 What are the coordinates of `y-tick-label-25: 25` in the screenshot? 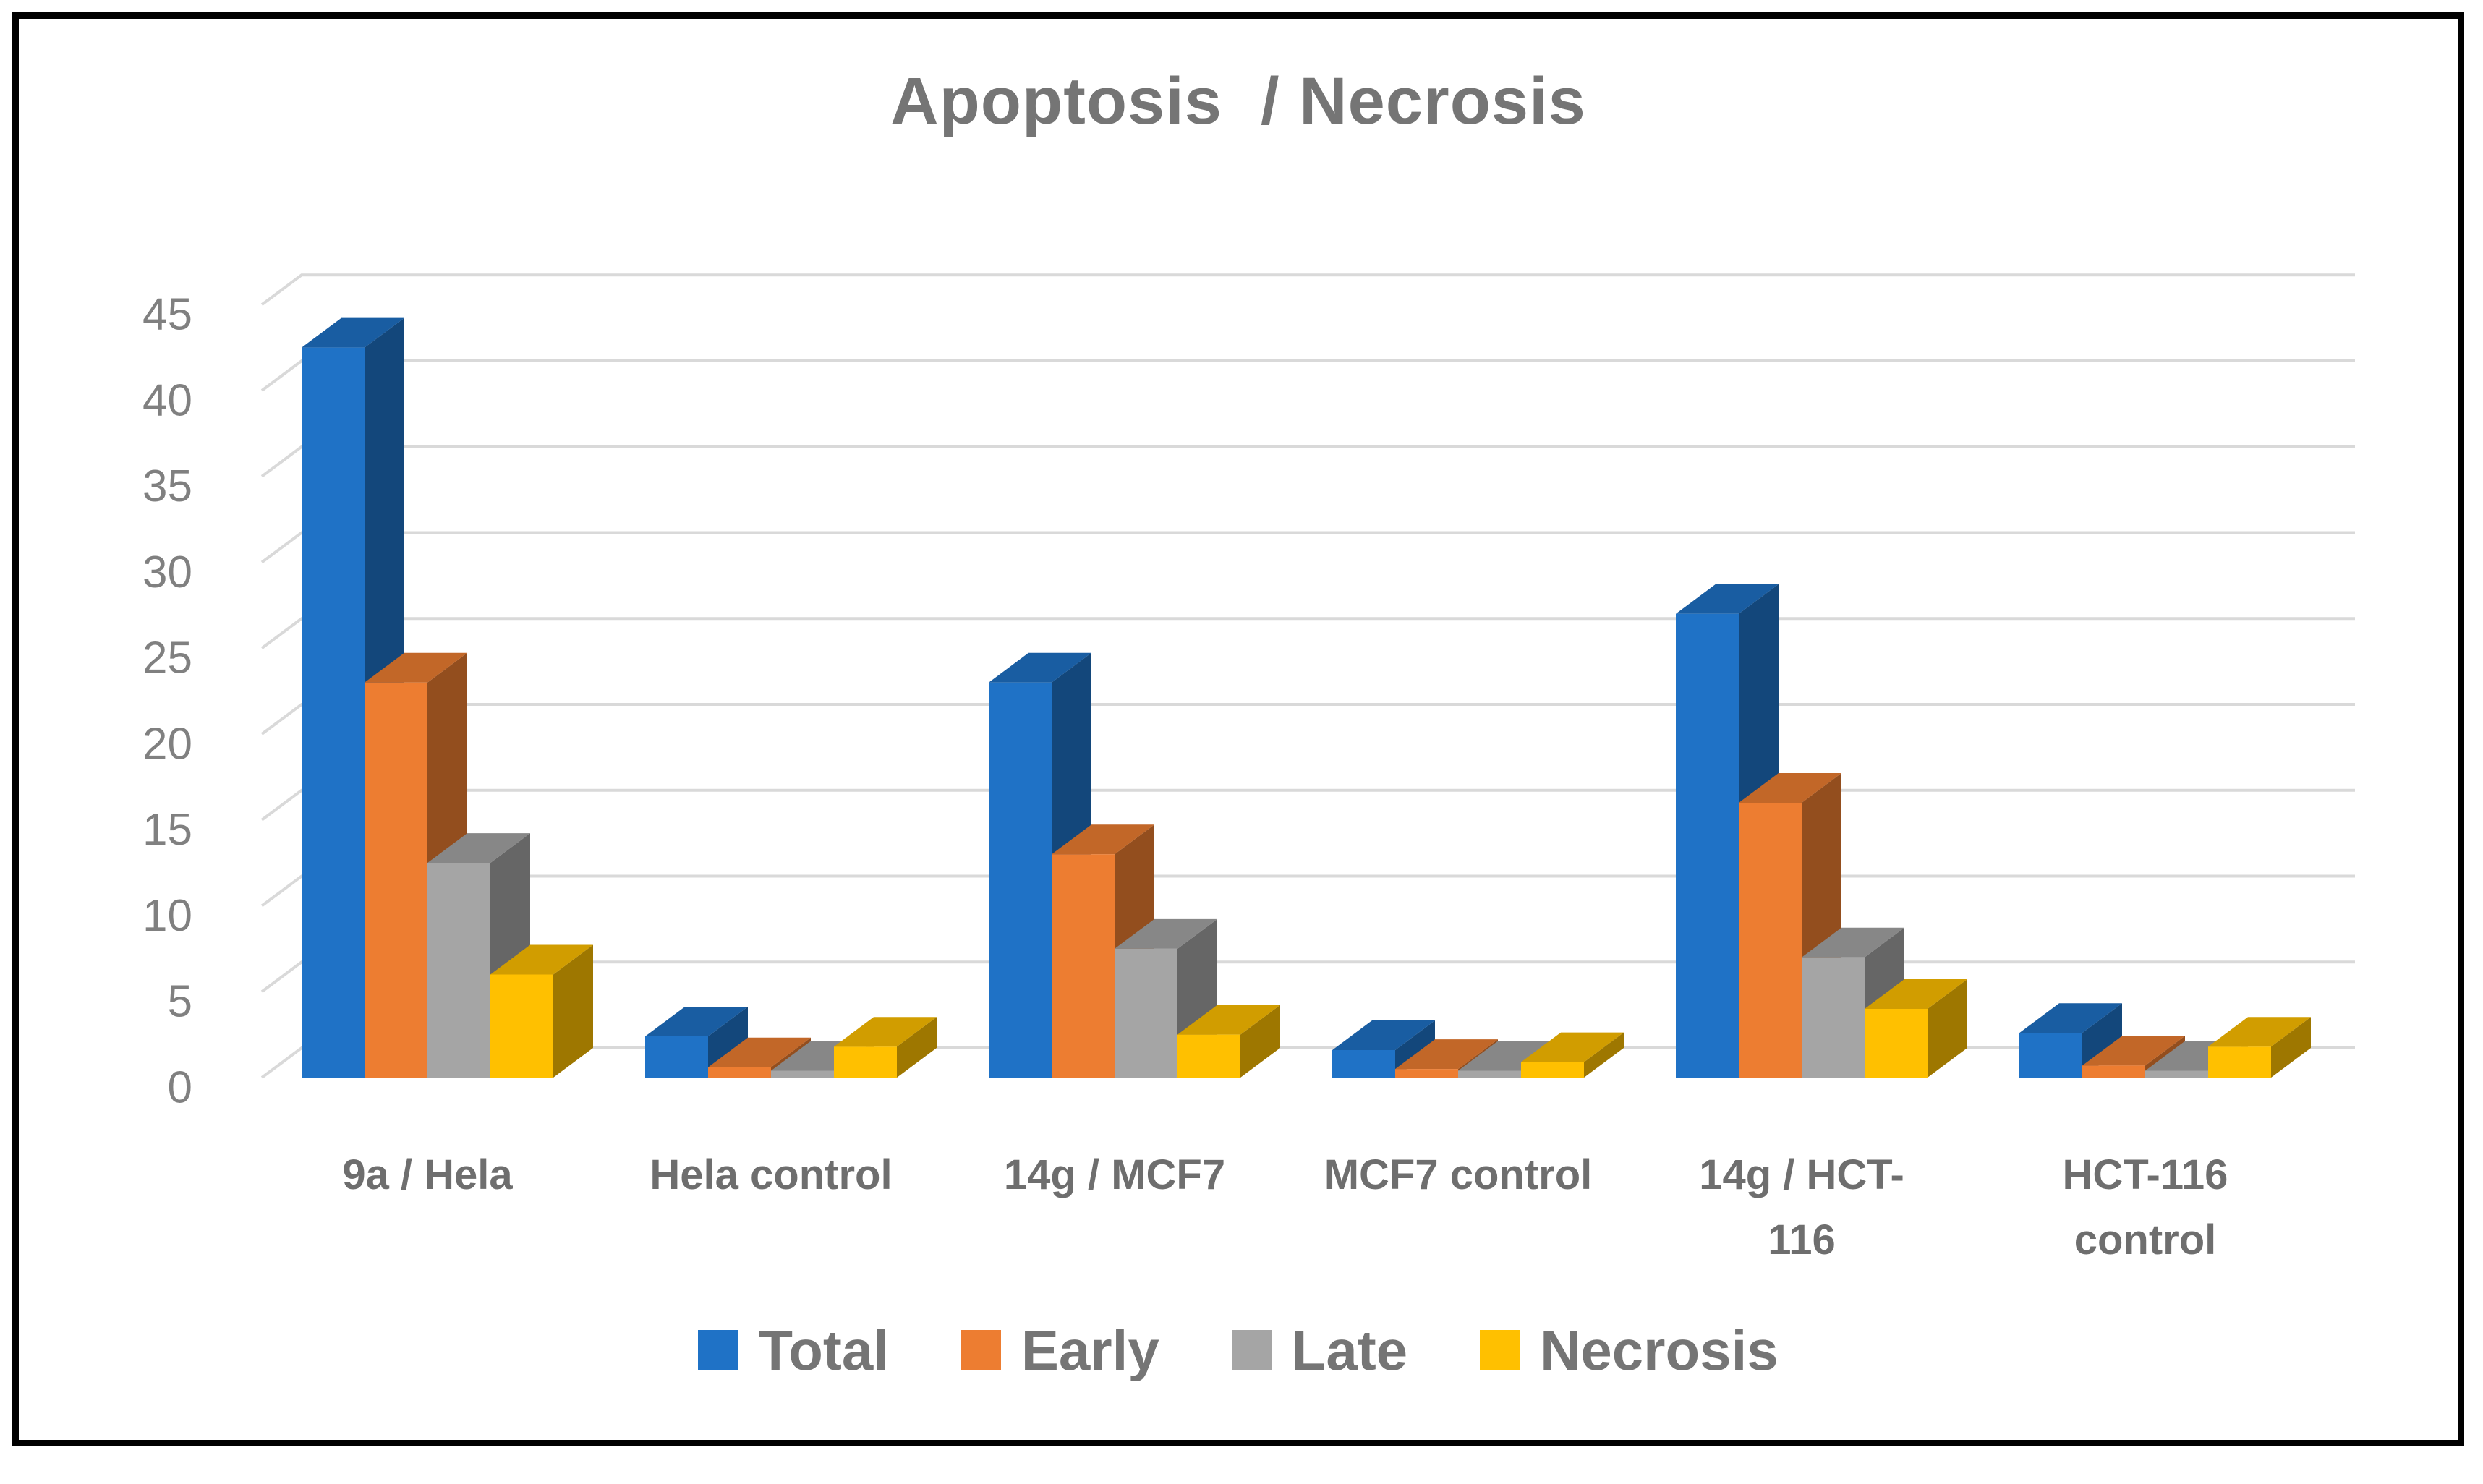 It's located at (167, 658).